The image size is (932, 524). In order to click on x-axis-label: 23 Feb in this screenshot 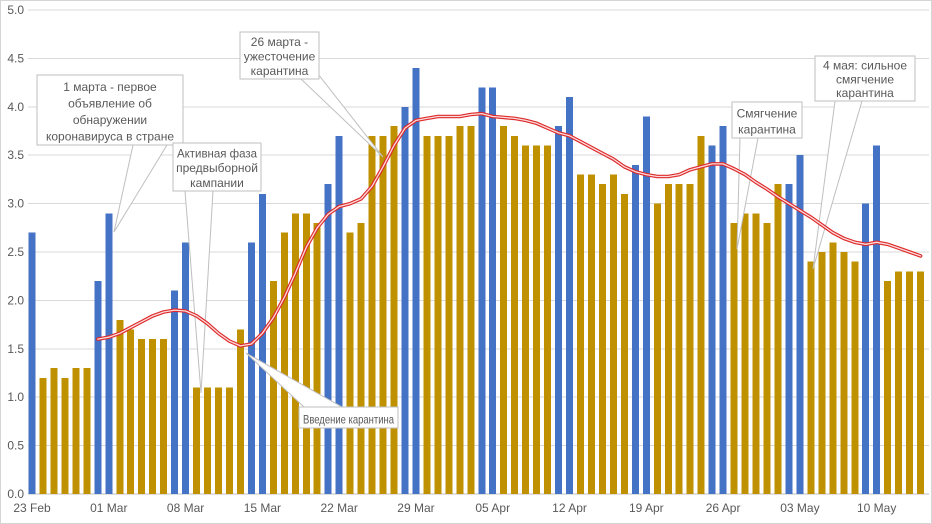, I will do `click(32, 508)`.